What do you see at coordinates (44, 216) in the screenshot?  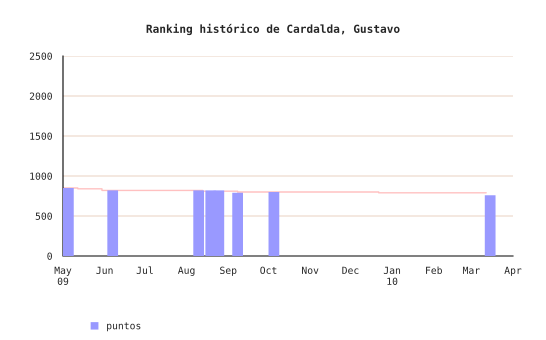 I see `y-tick-label: 500` at bounding box center [44, 216].